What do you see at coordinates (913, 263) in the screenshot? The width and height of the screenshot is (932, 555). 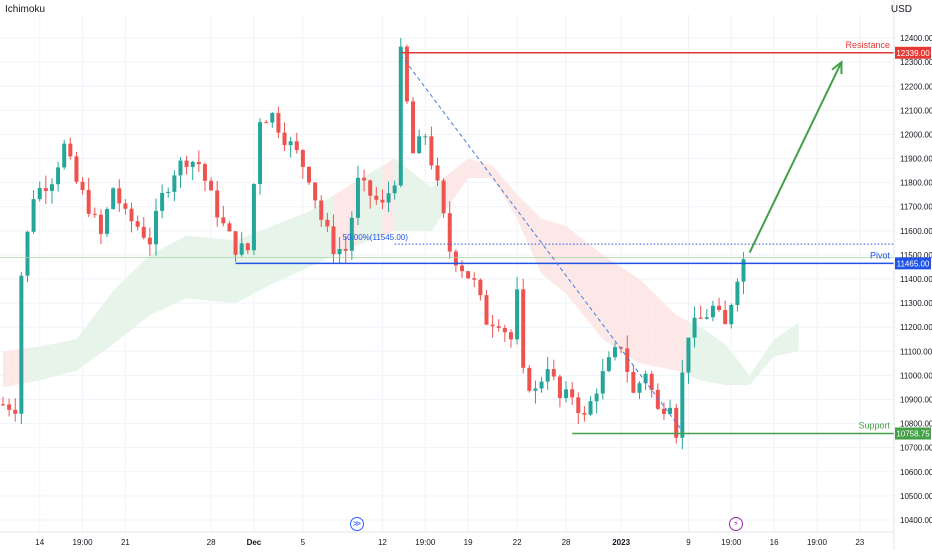 I see `level-value-pivot: 11465.00` at bounding box center [913, 263].